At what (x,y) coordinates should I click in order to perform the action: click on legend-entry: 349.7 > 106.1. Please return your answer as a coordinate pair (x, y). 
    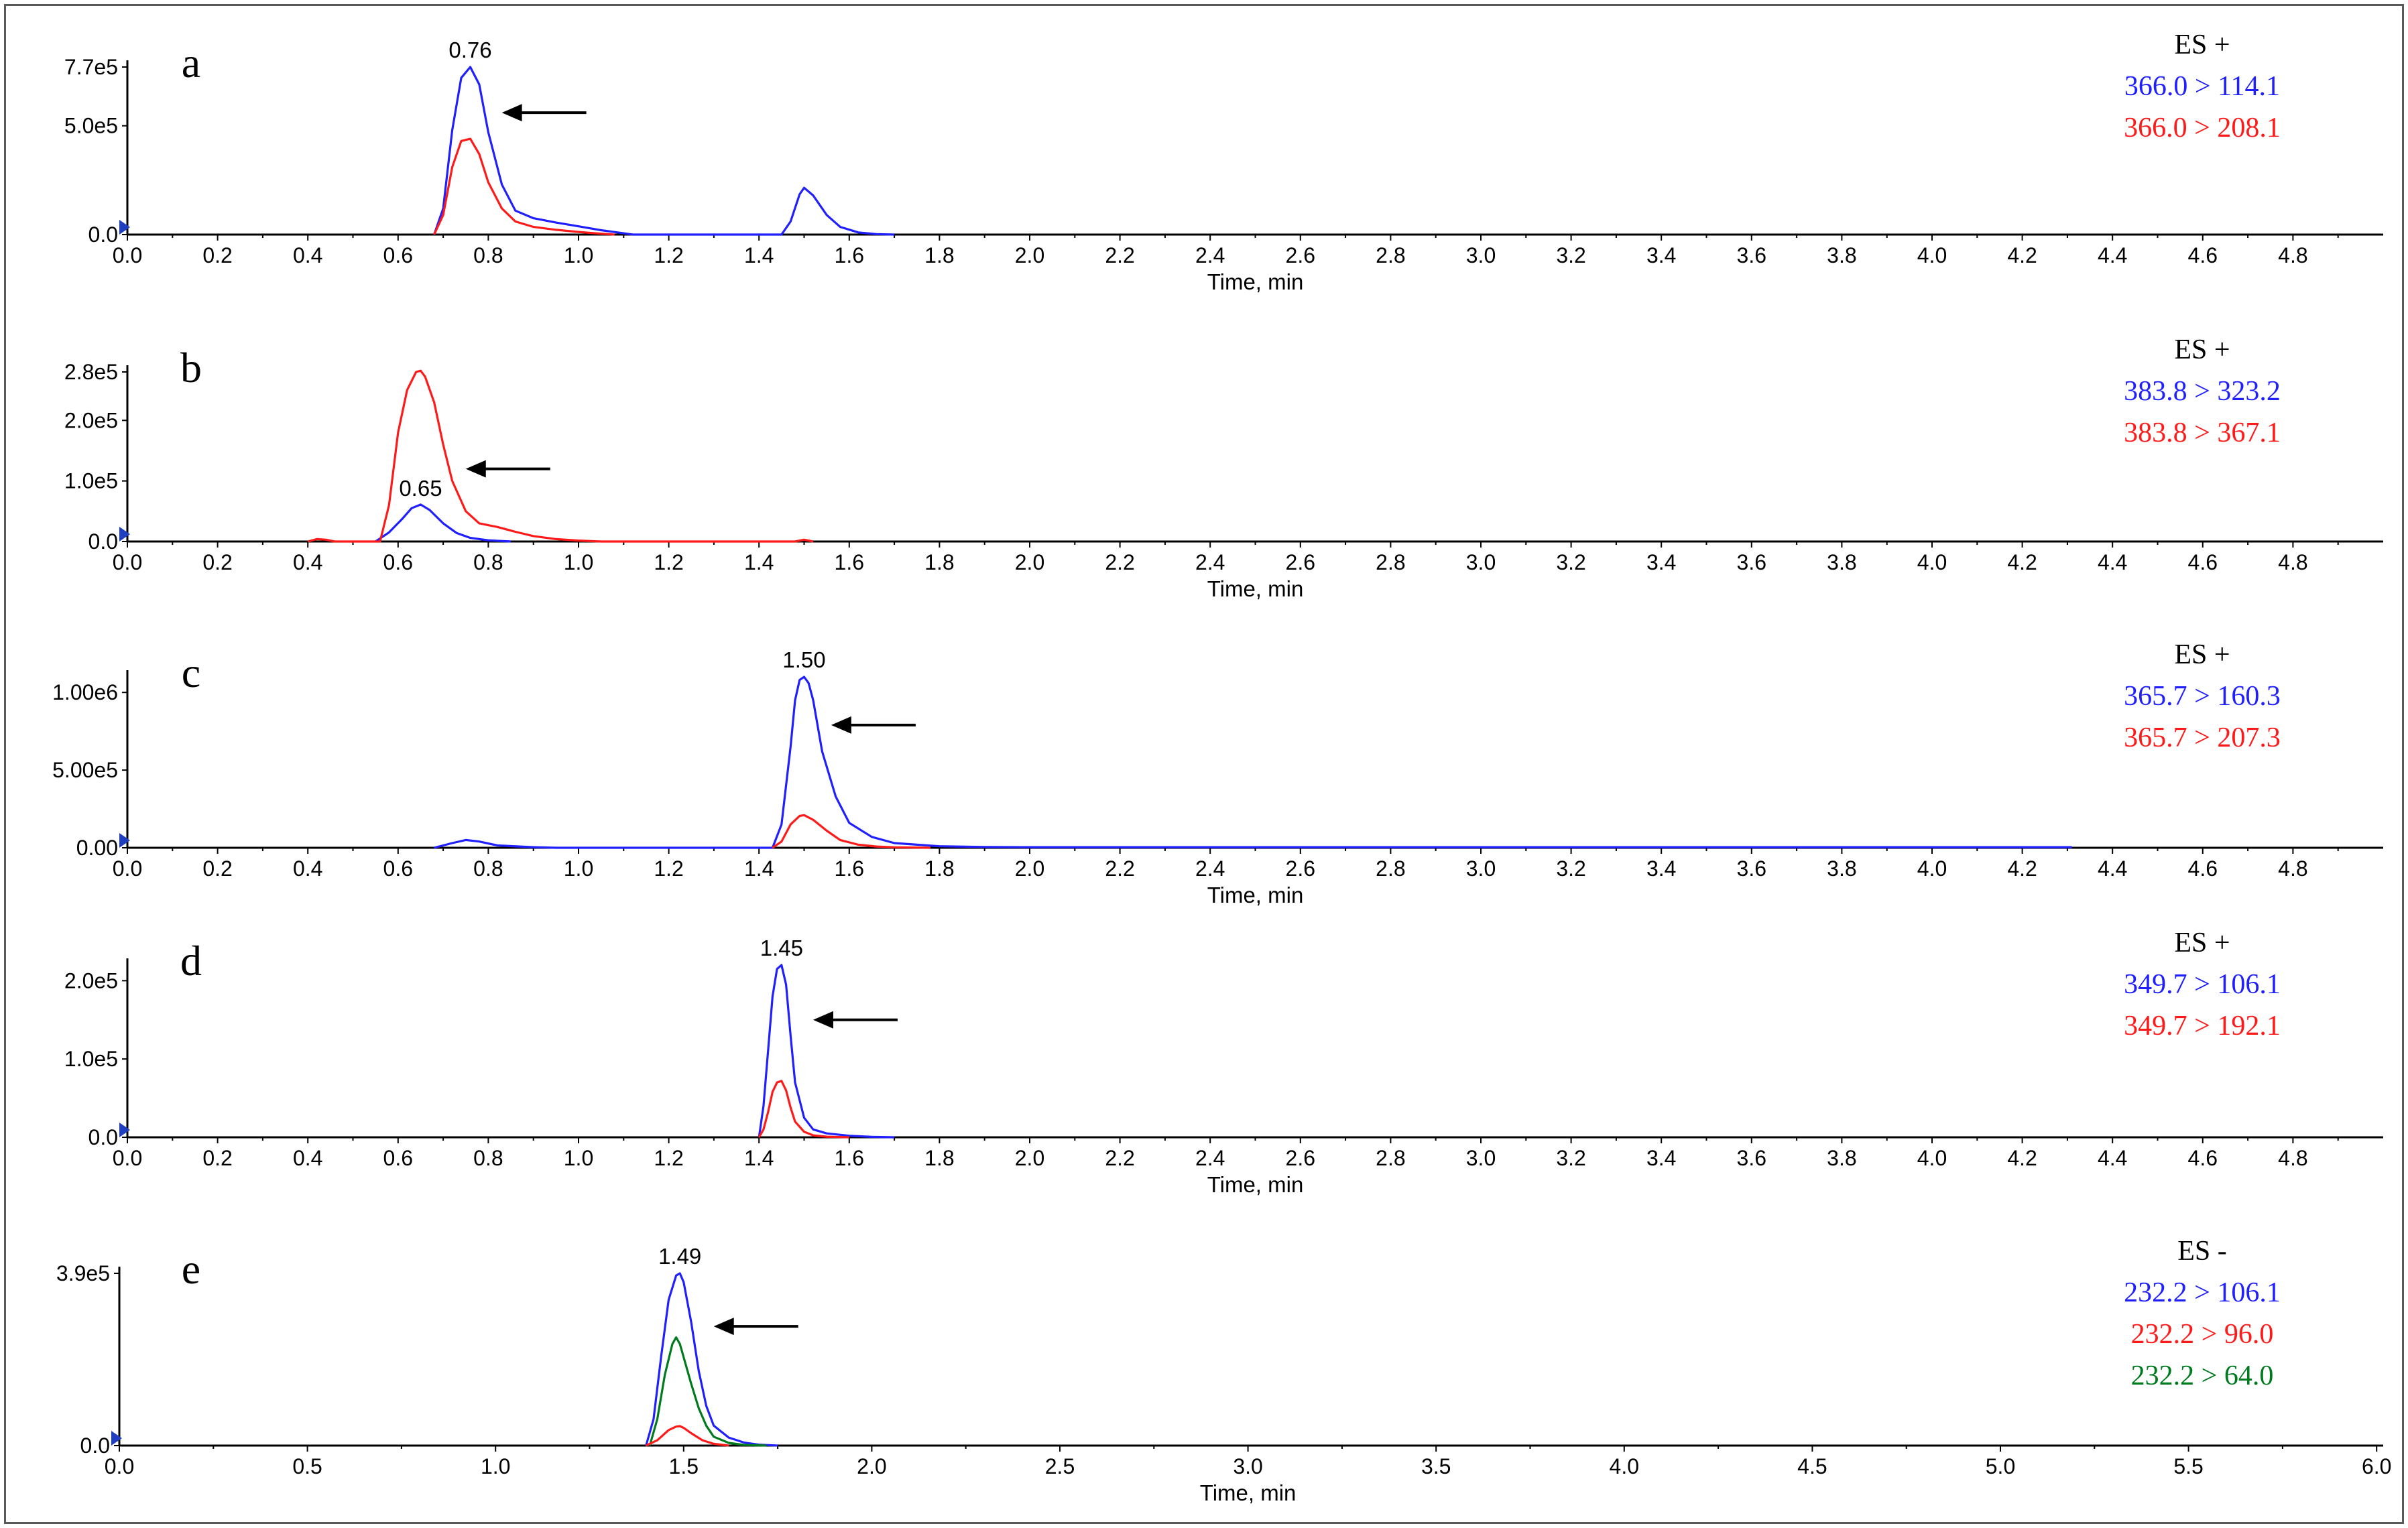
    Looking at the image, I should click on (2202, 984).